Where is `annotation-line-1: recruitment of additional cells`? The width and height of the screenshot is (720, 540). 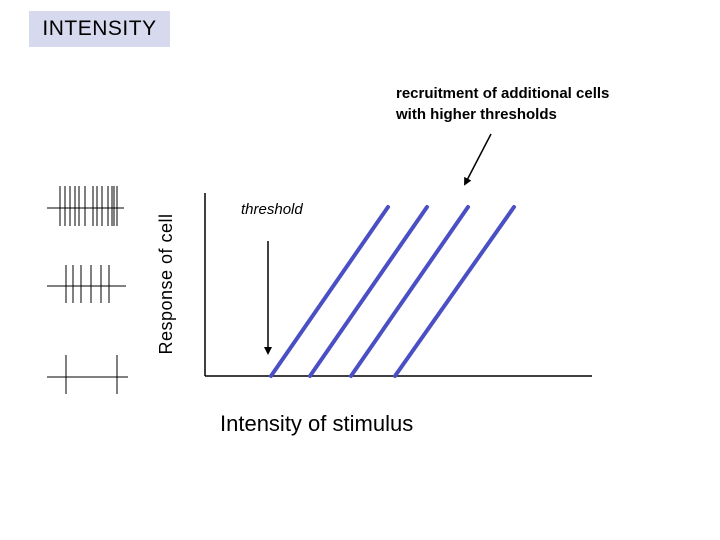 annotation-line-1: recruitment of additional cells is located at coordinates (503, 93).